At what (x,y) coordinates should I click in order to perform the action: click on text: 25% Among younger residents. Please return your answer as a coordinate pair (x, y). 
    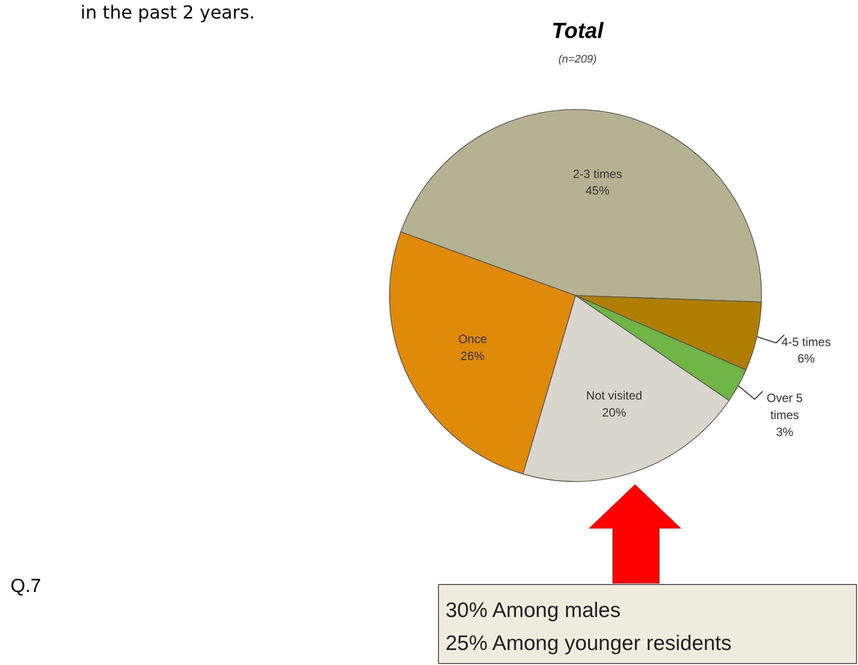
    Looking at the image, I should click on (589, 643).